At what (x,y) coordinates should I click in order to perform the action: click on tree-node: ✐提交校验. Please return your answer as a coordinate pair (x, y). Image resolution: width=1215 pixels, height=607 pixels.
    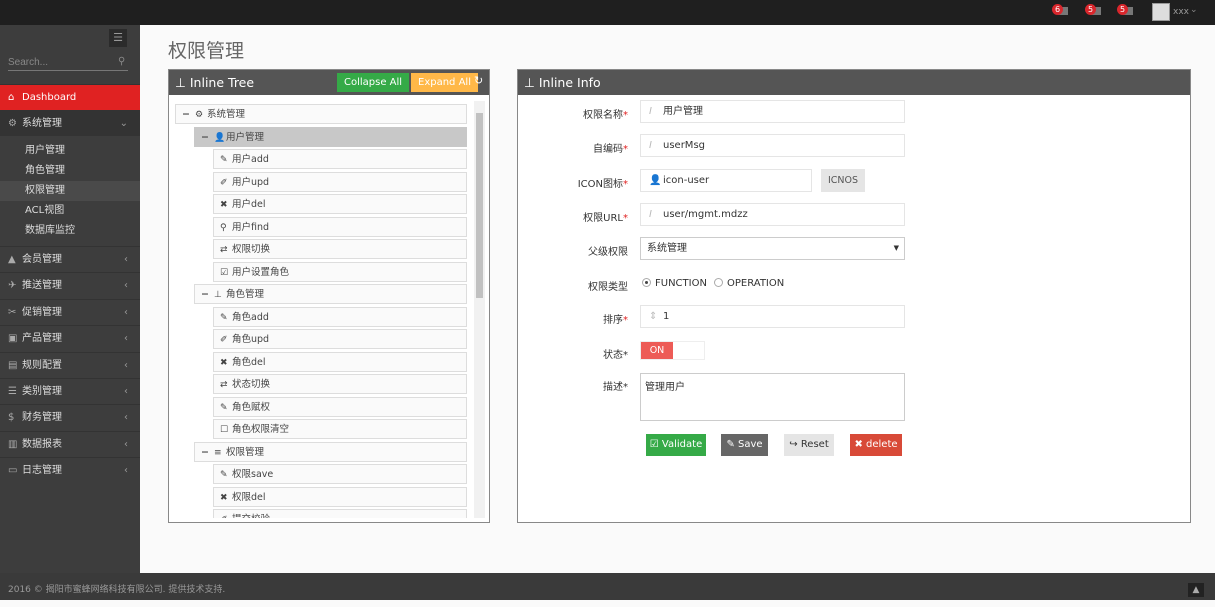
    Looking at the image, I should click on (340, 513).